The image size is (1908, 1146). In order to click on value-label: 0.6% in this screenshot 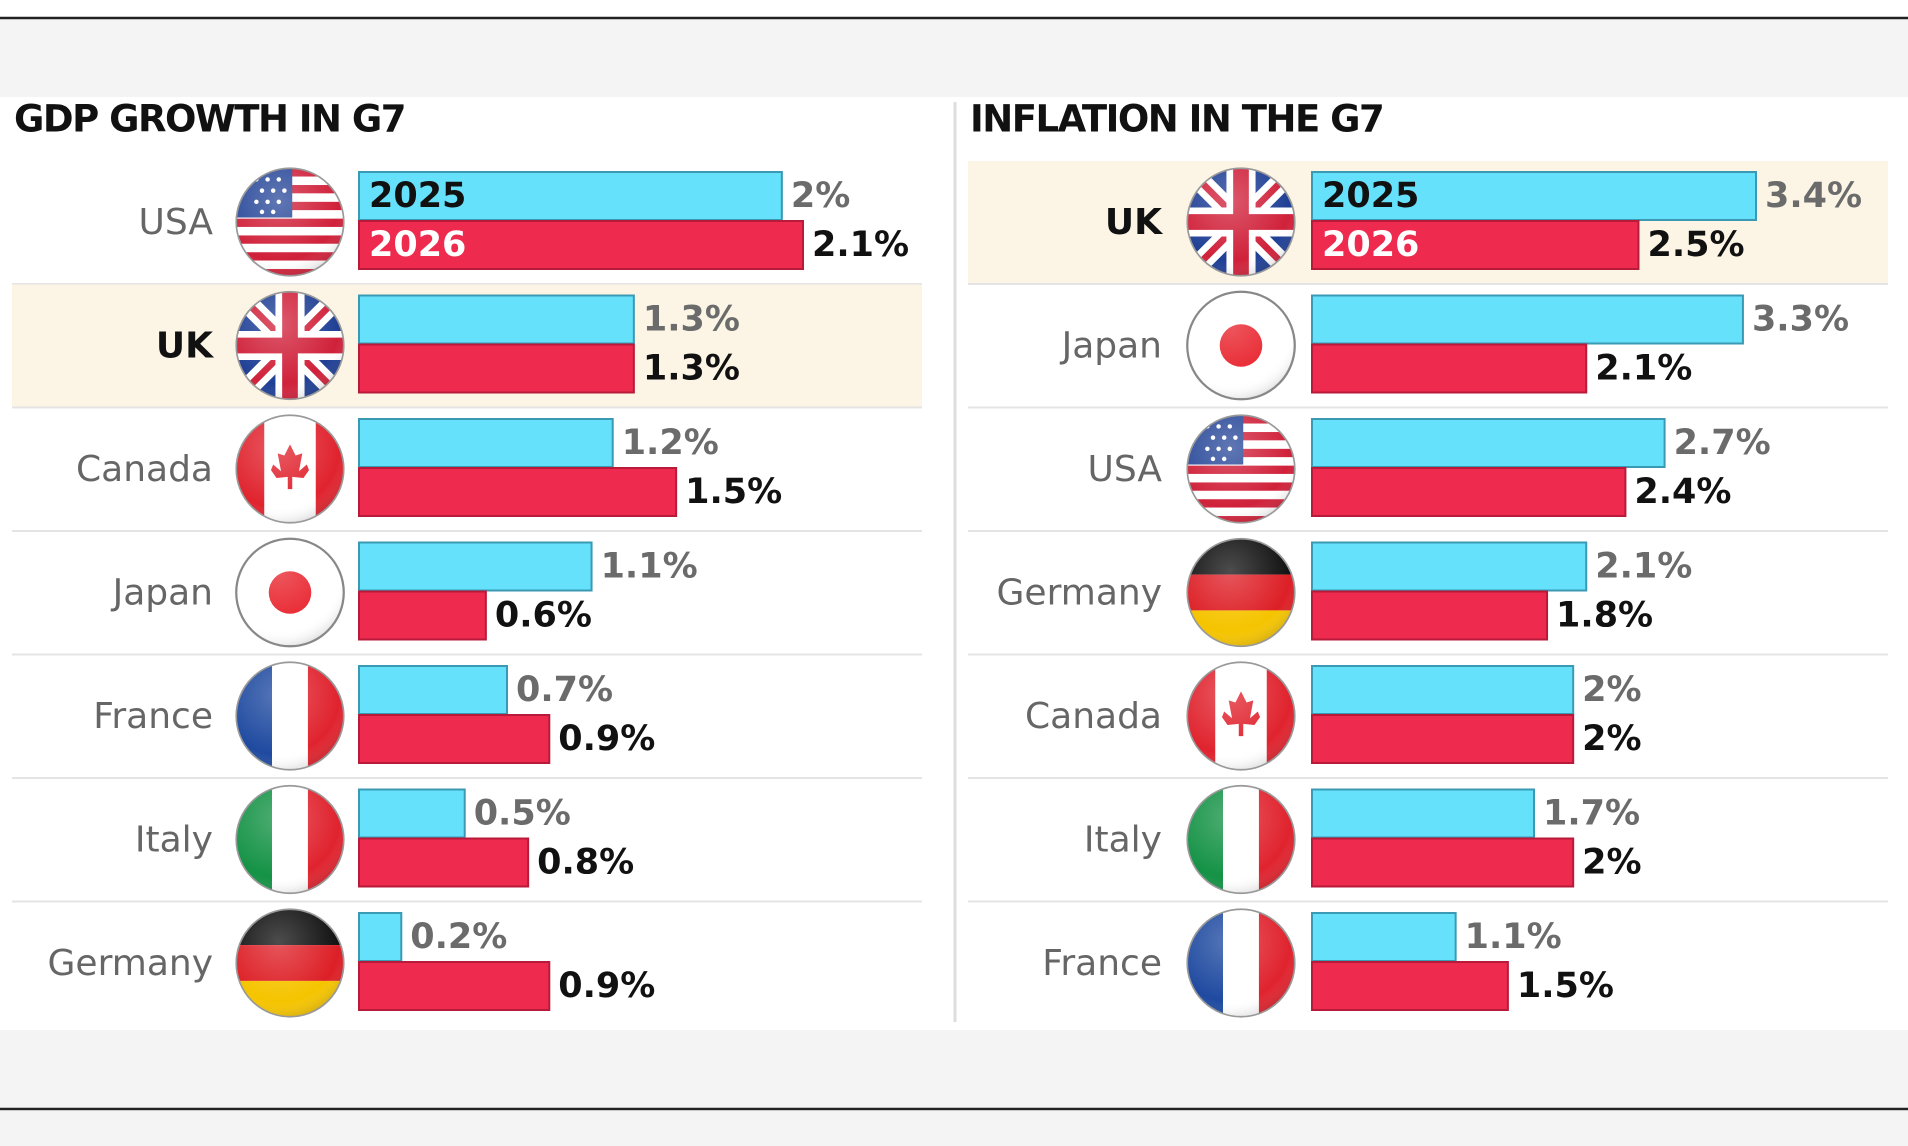, I will do `click(543, 616)`.